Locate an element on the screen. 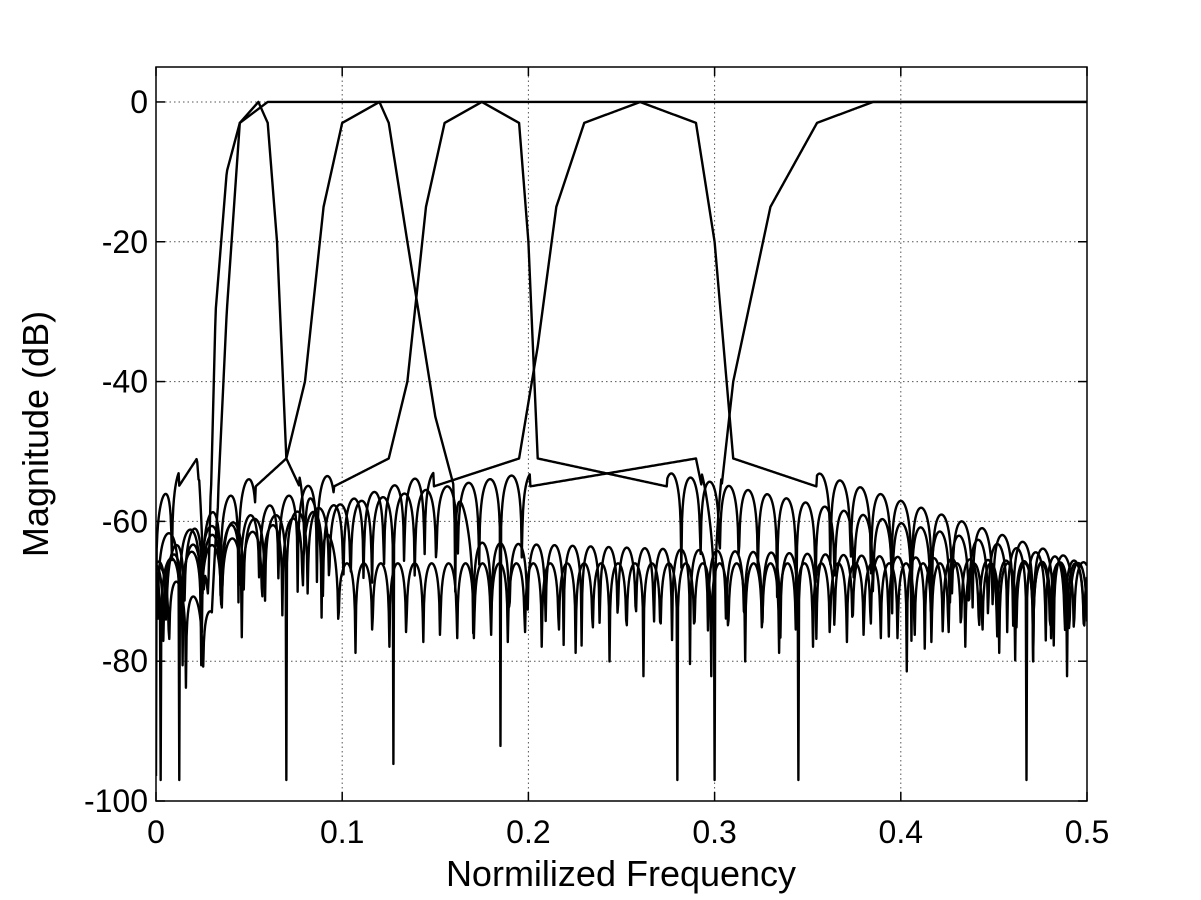  x-tick-label: 0.3 is located at coordinates (714, 832).